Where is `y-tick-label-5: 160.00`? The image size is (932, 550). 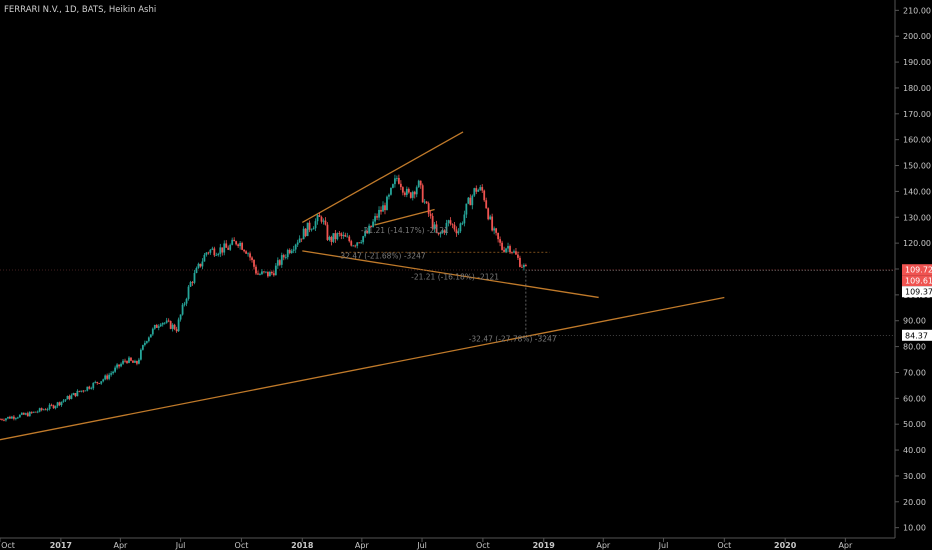 y-tick-label-5: 160.00 is located at coordinates (917, 140).